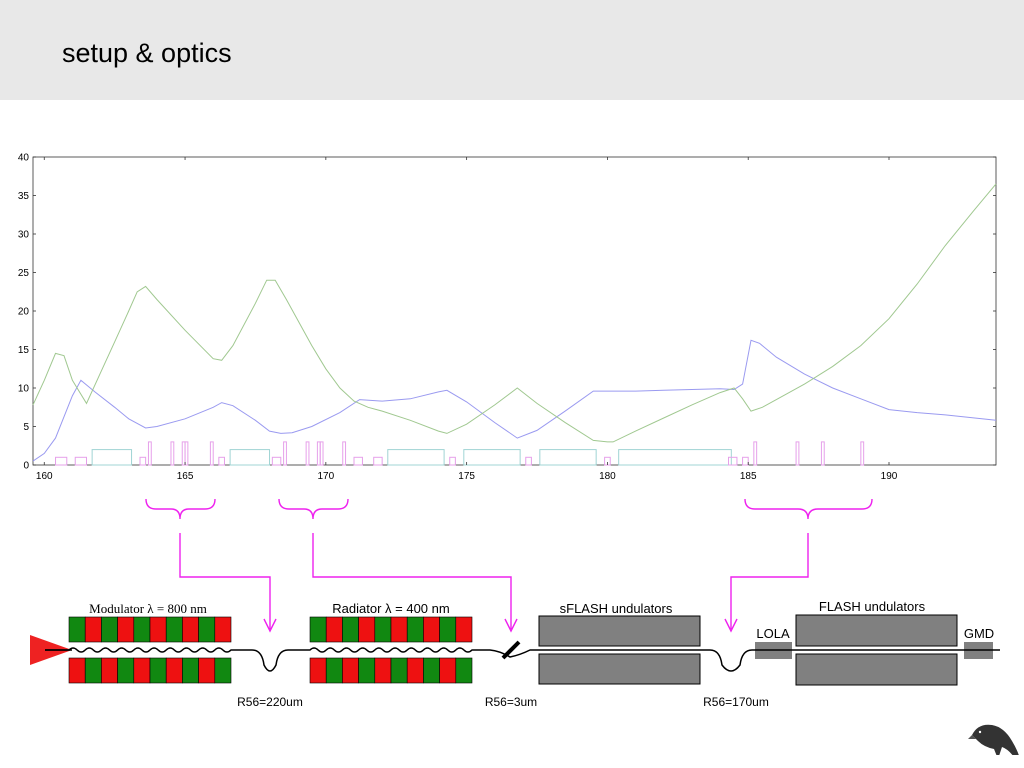 Image resolution: width=1024 pixels, height=768 pixels. Describe the element at coordinates (619, 631) in the screenshot. I see `sflash-undulator-top` at that location.